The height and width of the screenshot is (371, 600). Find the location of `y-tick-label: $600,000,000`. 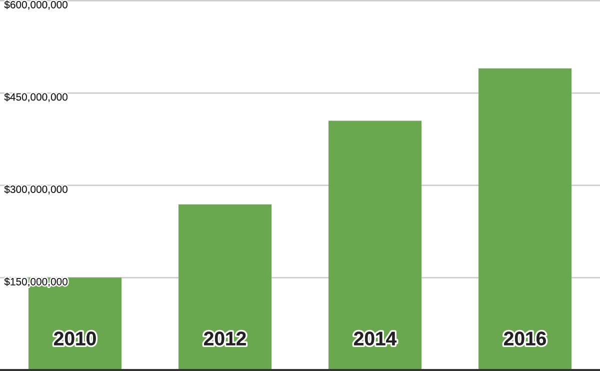

y-tick-label: $600,000,000 is located at coordinates (36, 5).